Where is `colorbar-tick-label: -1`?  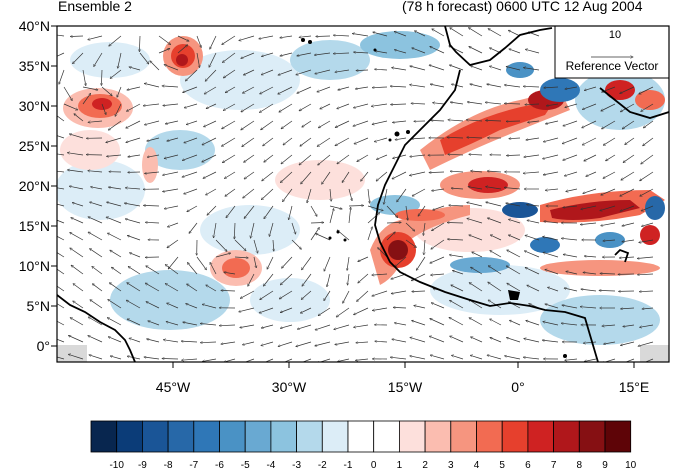 colorbar-tick-label: -1 is located at coordinates (348, 465).